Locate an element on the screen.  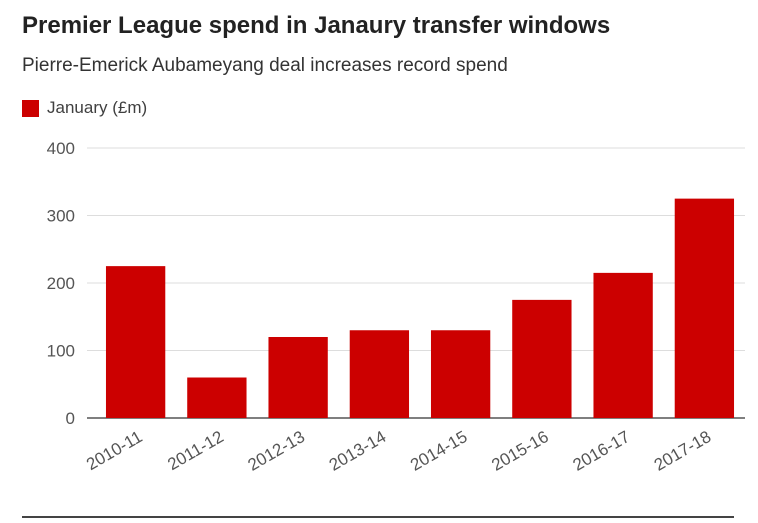
y-tick-labels: 0 100 200 300 400 is located at coordinates (61, 283).